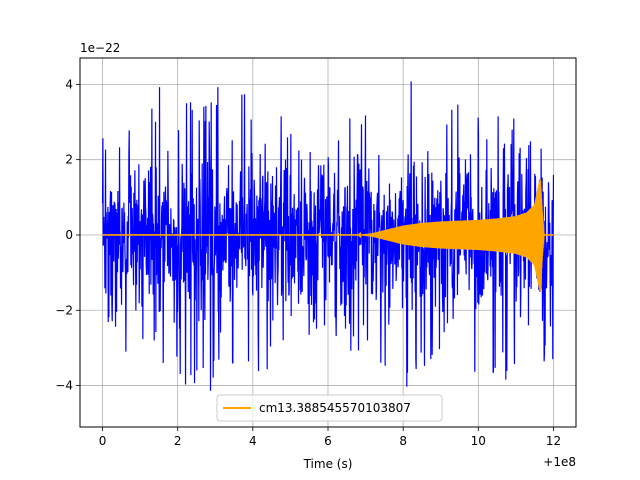  What do you see at coordinates (69, 84) in the screenshot?
I see `y-tick-label: 4` at bounding box center [69, 84].